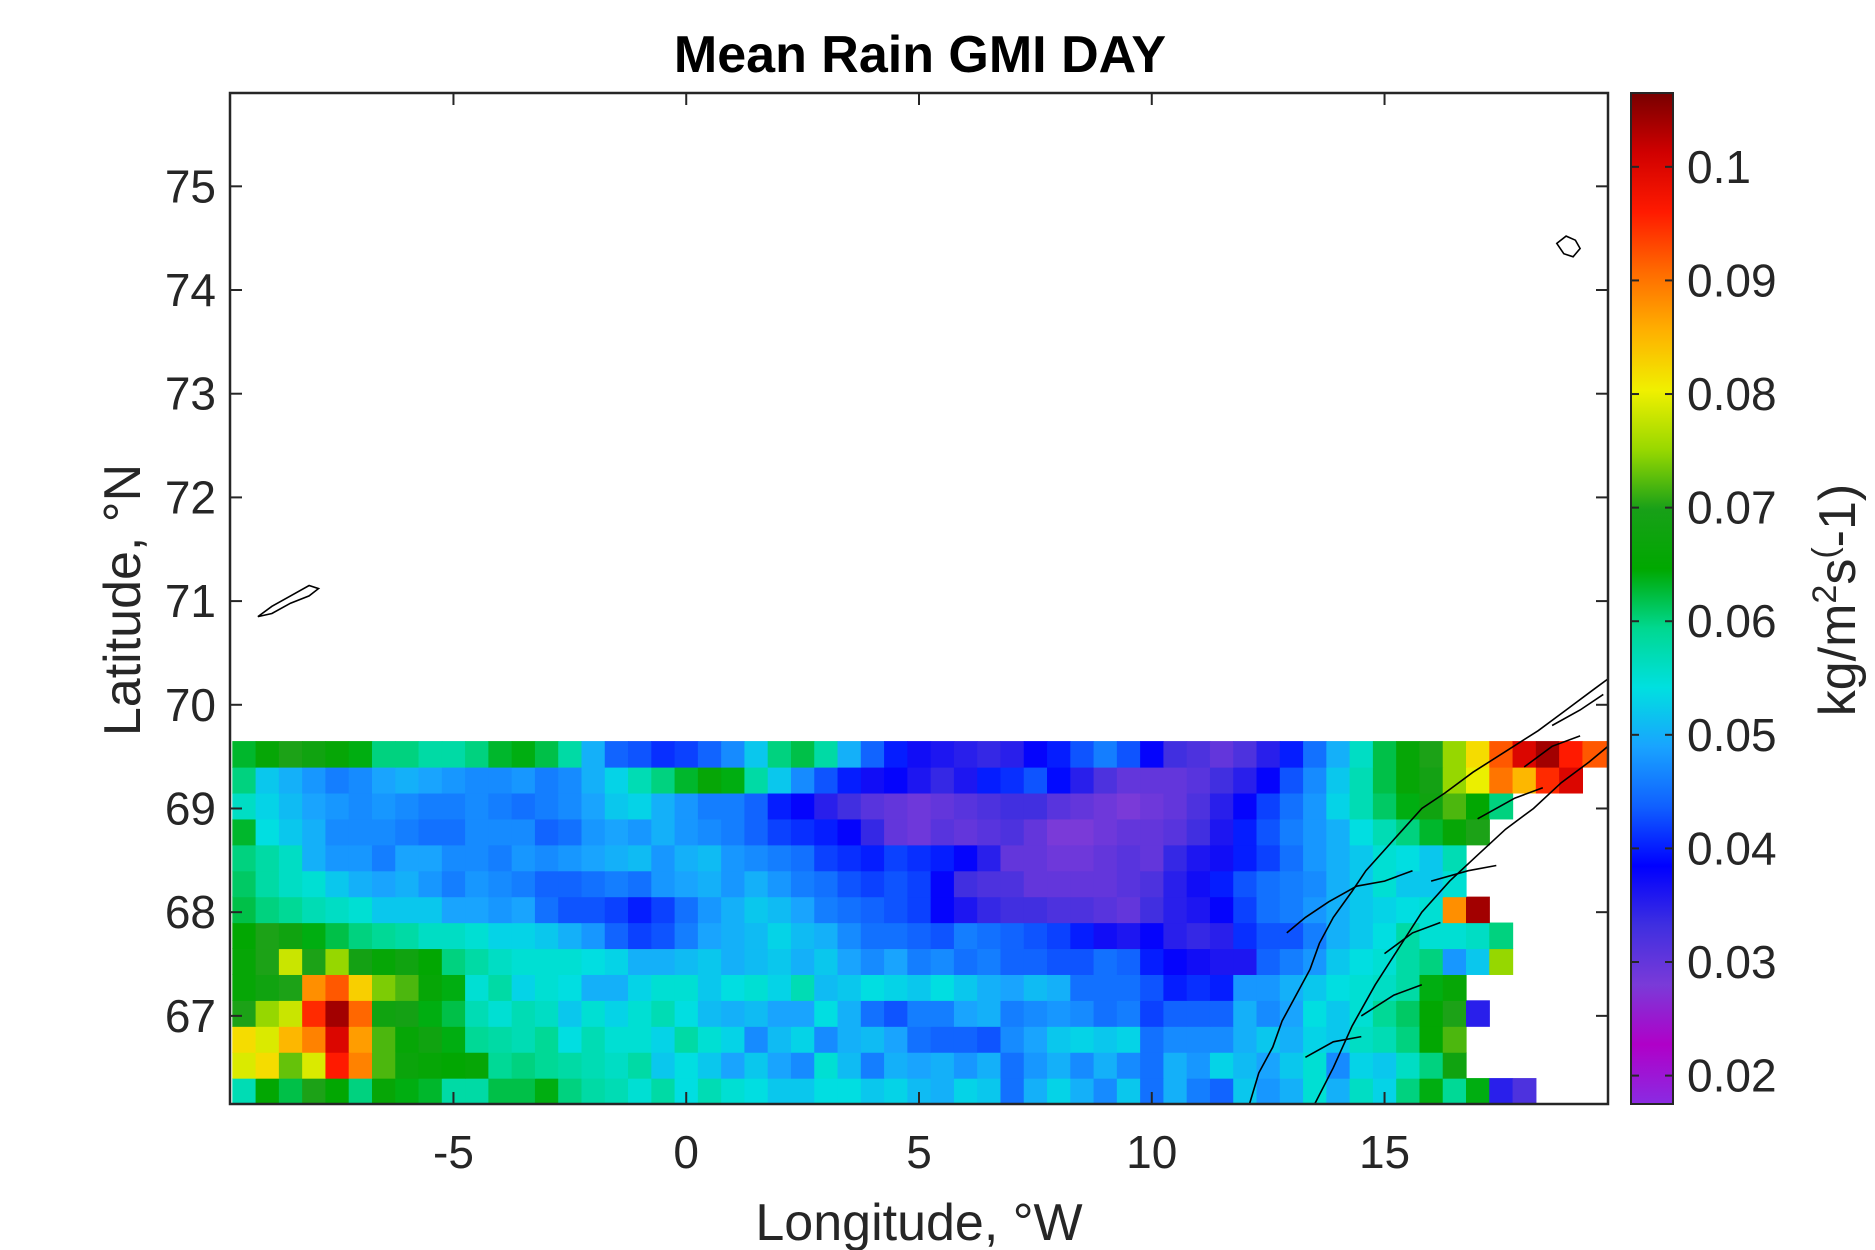 The width and height of the screenshot is (1875, 1250). What do you see at coordinates (1577, 710) in the screenshot?
I see `coastline-fjord` at bounding box center [1577, 710].